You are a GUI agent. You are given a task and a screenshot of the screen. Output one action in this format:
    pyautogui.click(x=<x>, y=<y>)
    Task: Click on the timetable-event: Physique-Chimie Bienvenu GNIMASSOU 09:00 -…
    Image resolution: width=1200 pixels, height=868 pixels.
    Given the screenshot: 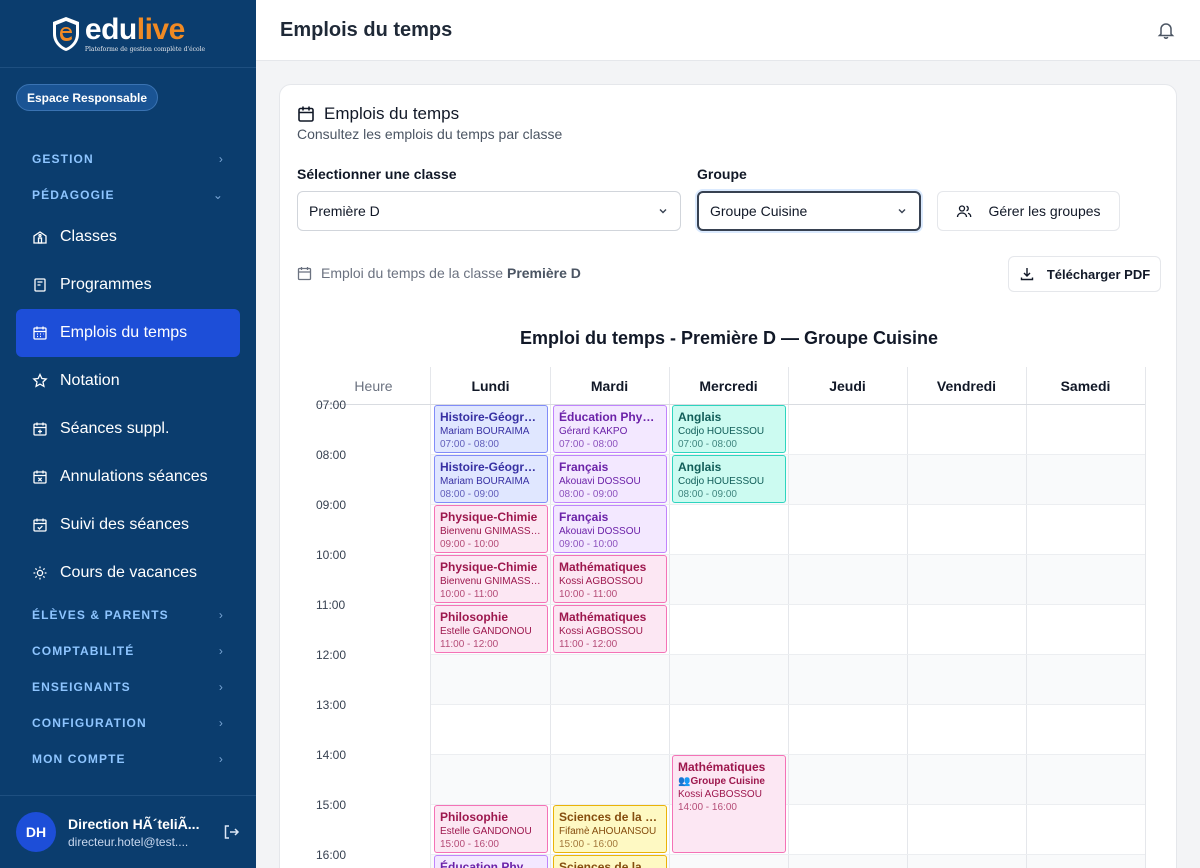 What is the action you would take?
    pyautogui.click(x=491, y=529)
    